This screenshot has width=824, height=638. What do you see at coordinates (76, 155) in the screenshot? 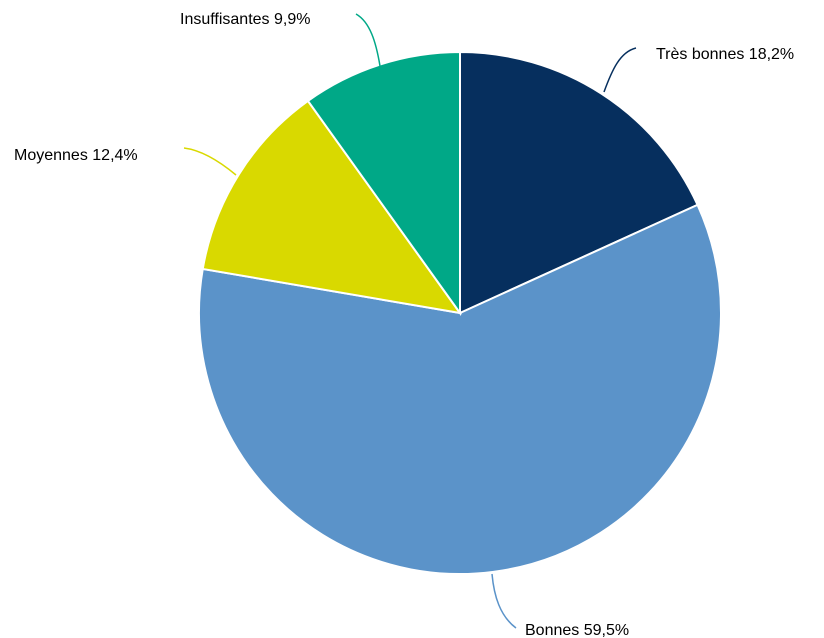
I see `data-label-moyennes: Moyennes 12,4%` at bounding box center [76, 155].